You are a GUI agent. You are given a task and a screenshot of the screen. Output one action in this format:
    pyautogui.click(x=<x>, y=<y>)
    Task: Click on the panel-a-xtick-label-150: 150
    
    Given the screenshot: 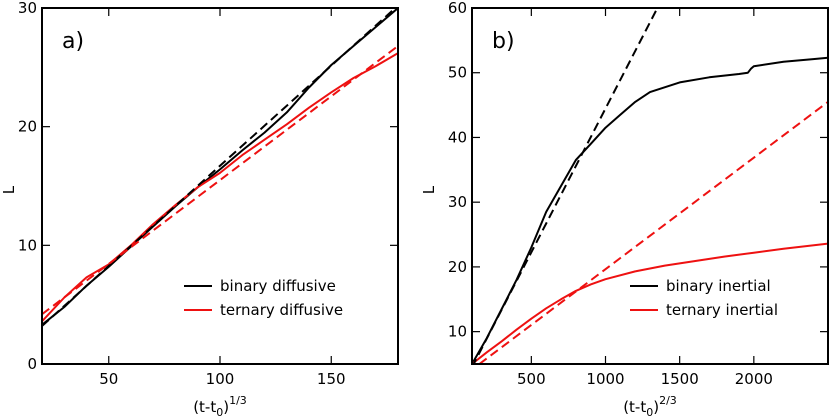 What is the action you would take?
    pyautogui.click(x=331, y=379)
    